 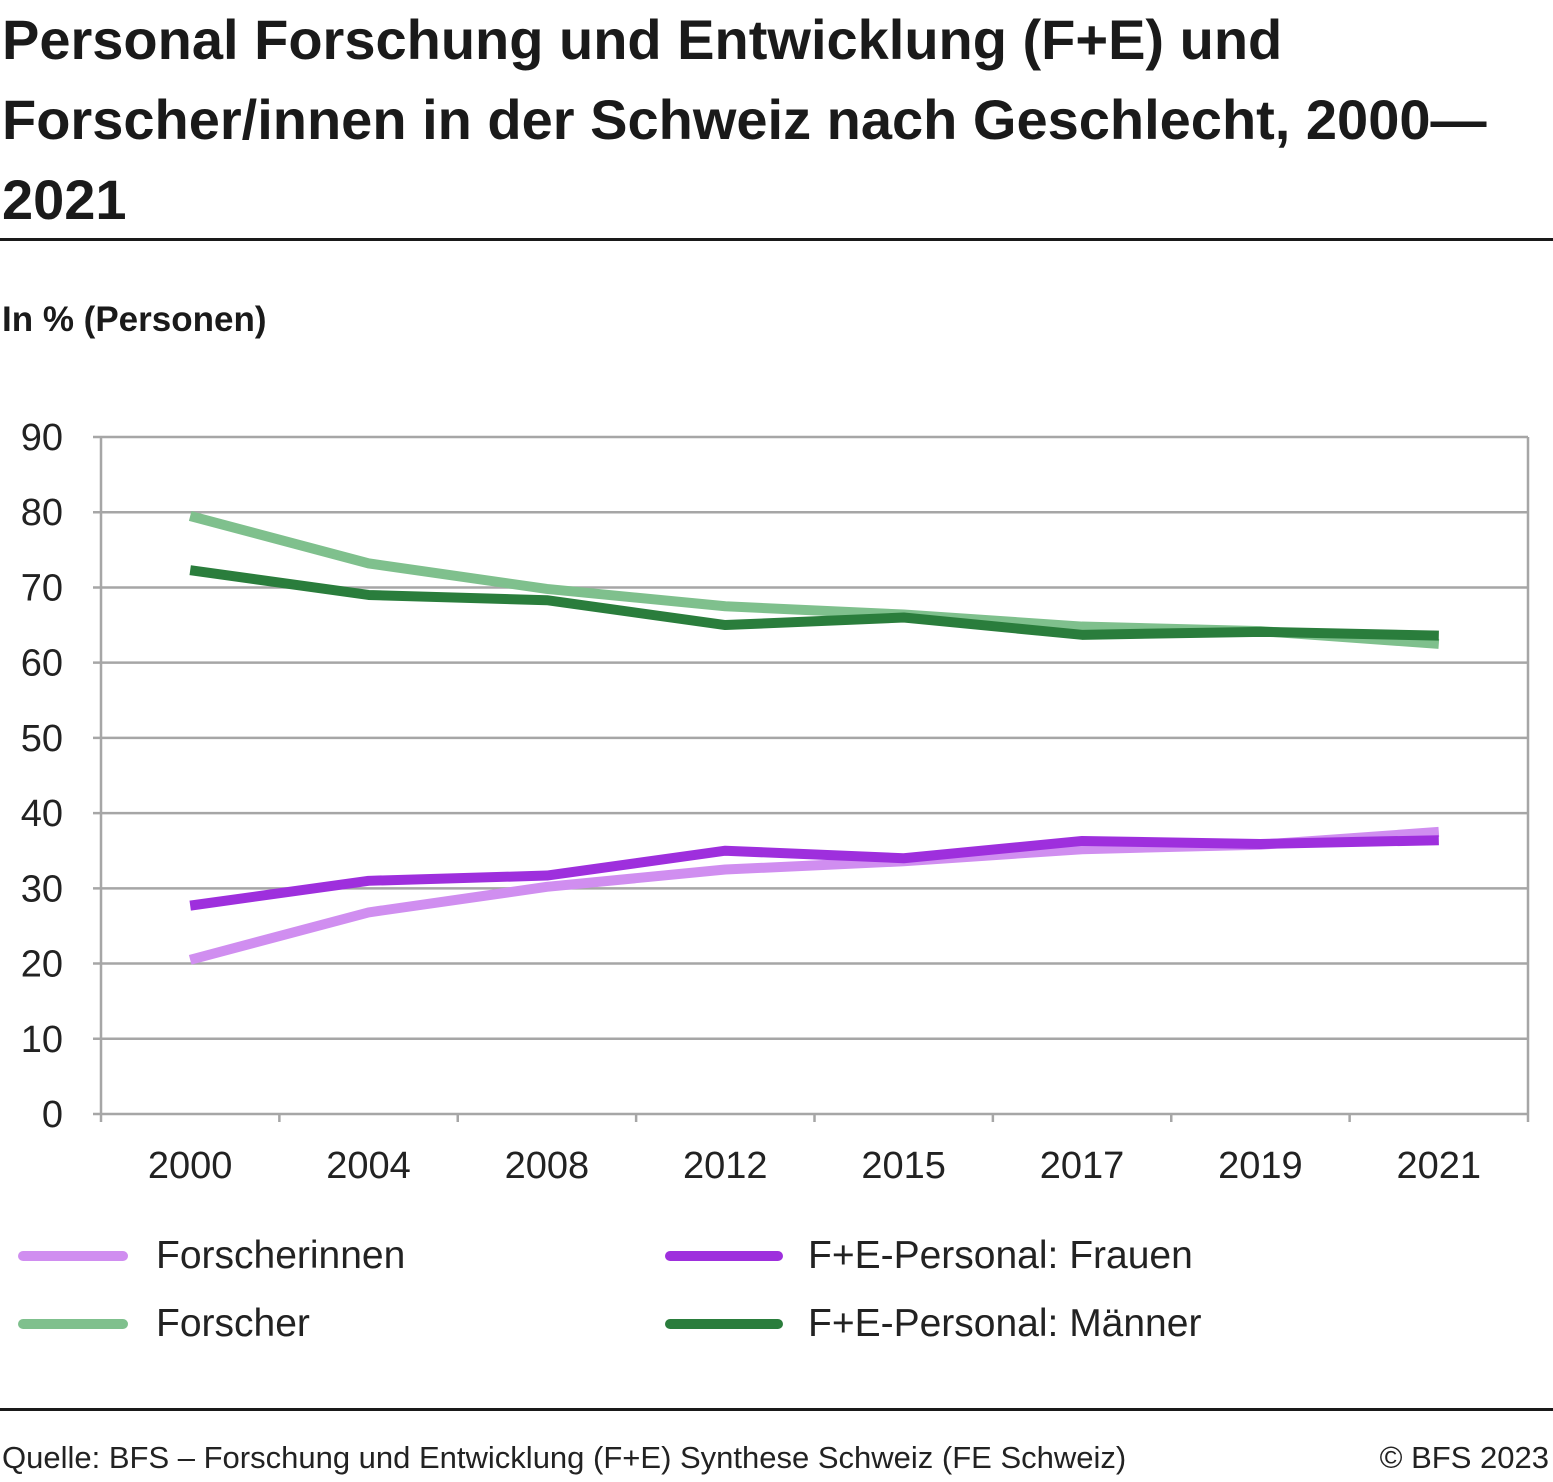 I want to click on series-line-f-e-personal-m-nner, so click(x=814, y=603).